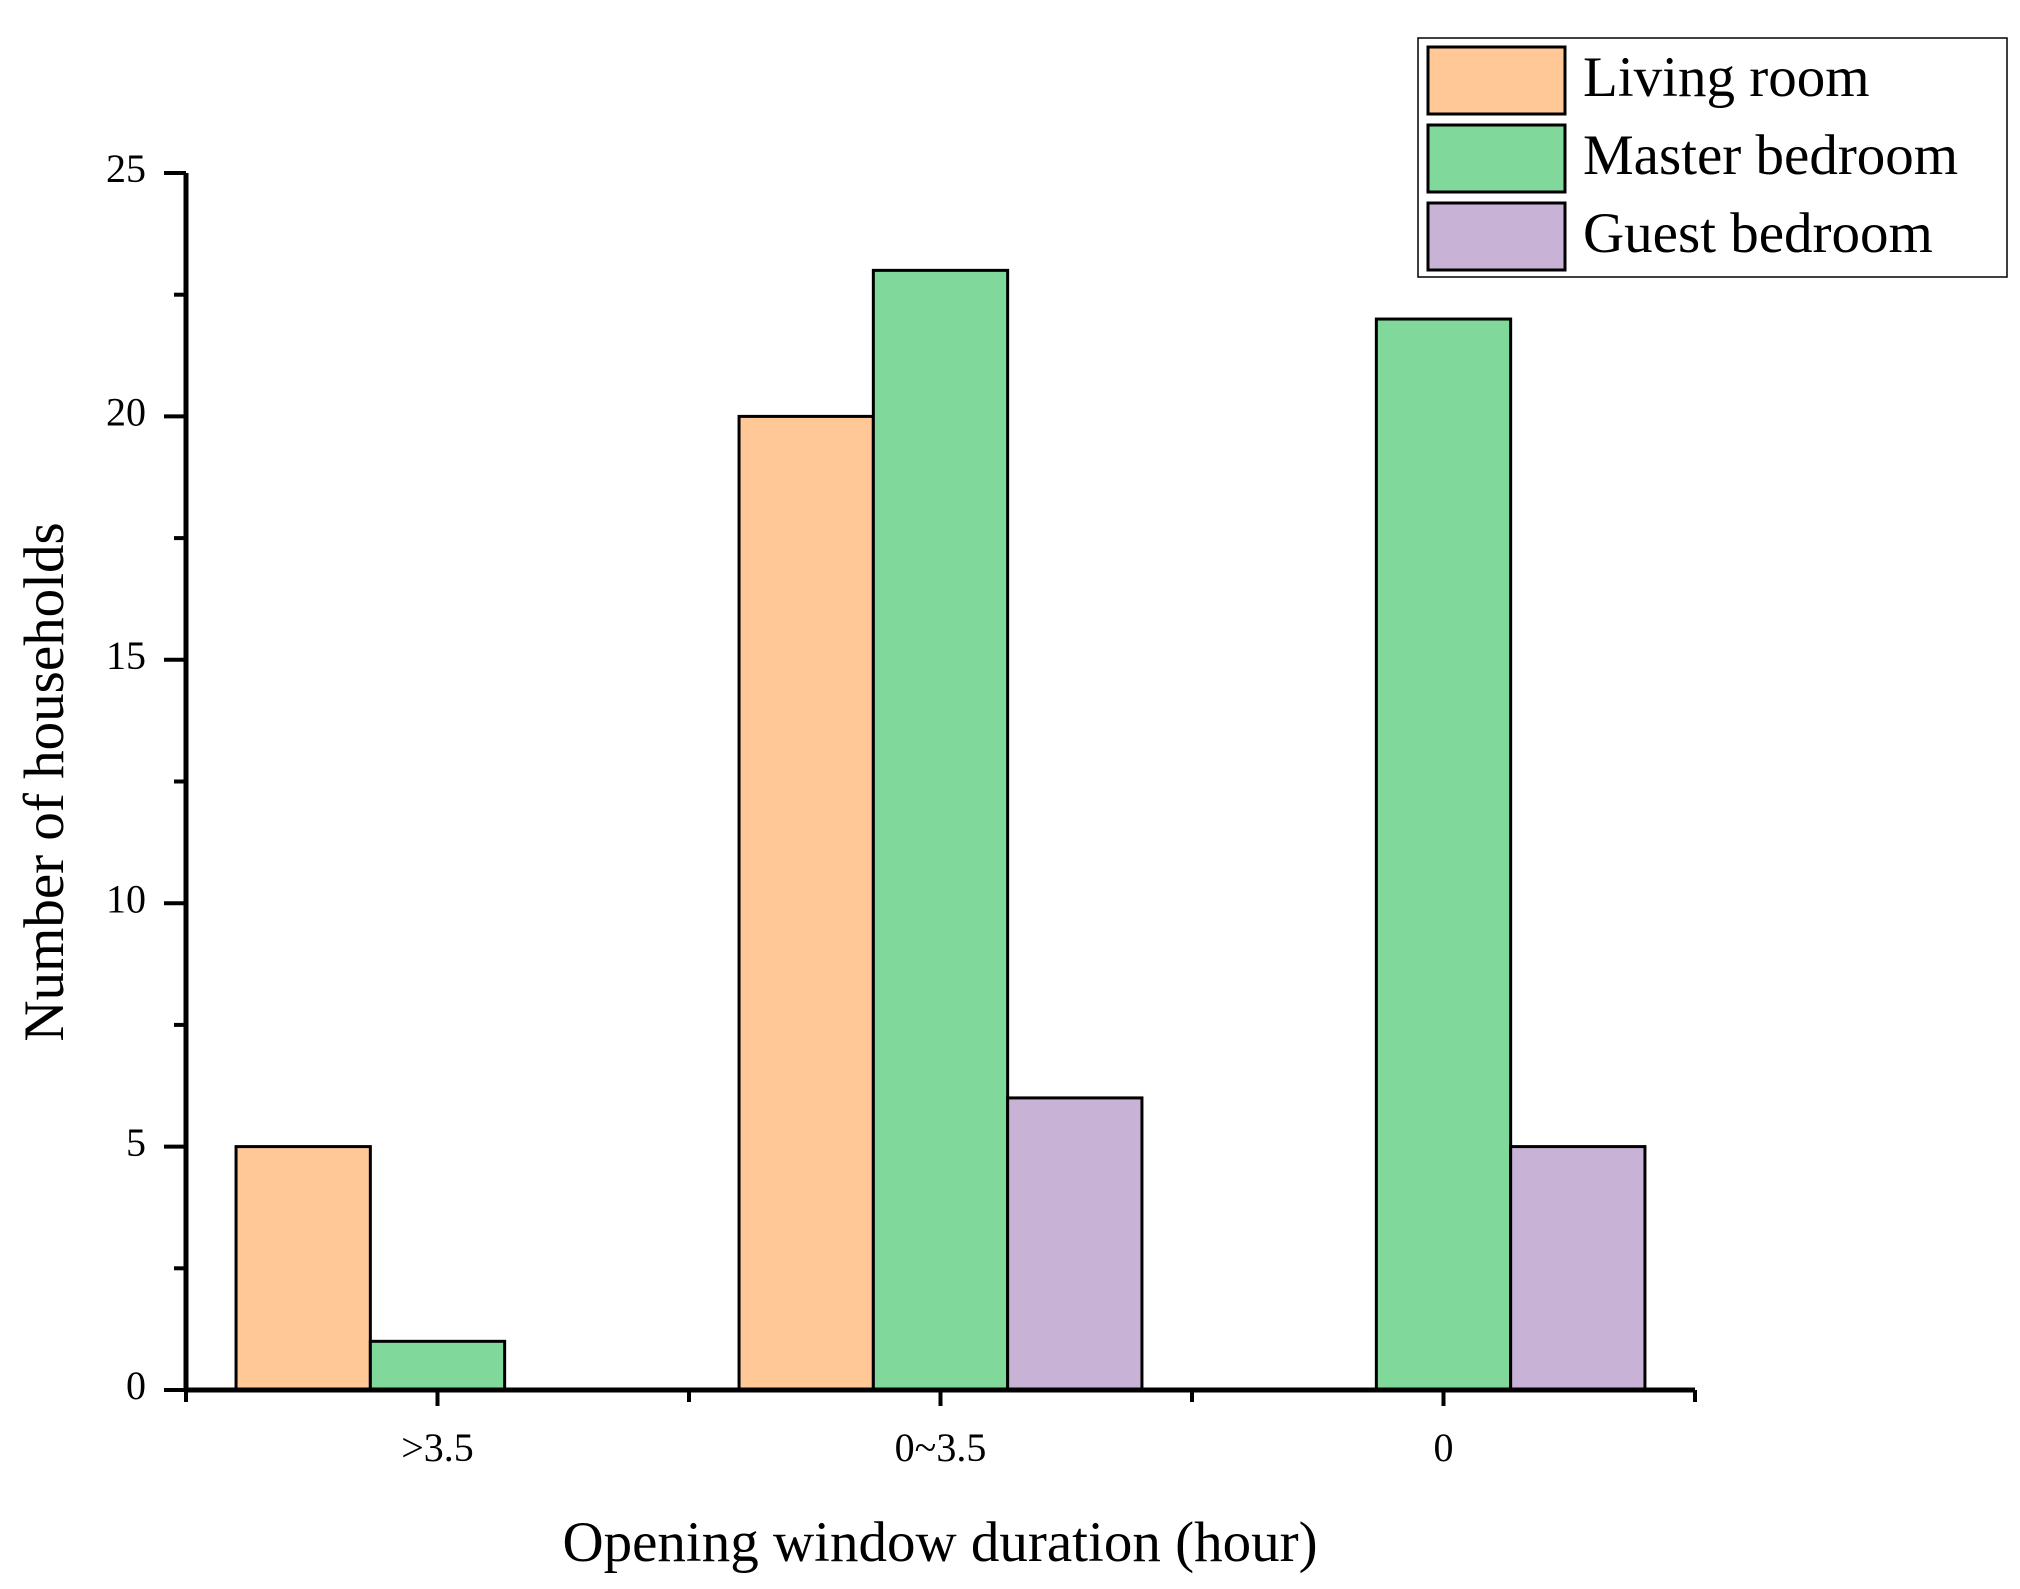  I want to click on y-tick-label: 25, so click(126, 168).